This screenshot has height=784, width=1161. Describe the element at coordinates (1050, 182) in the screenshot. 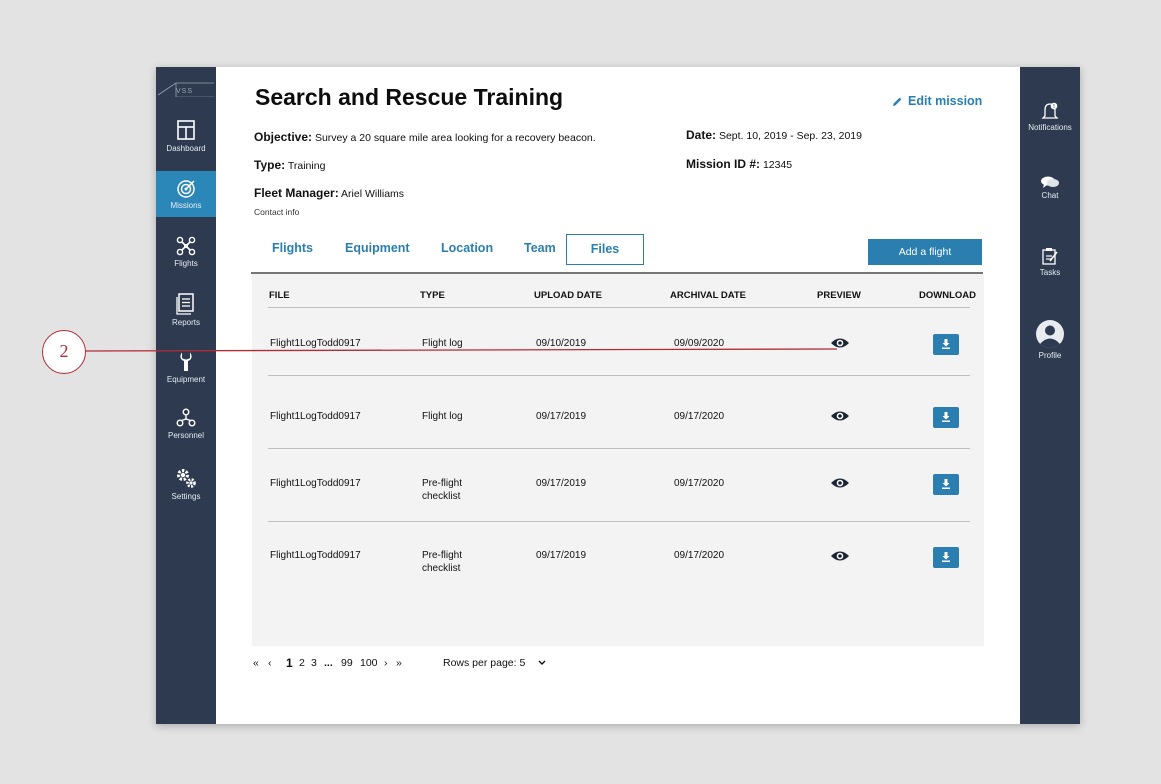

I see `chat-icon` at that location.